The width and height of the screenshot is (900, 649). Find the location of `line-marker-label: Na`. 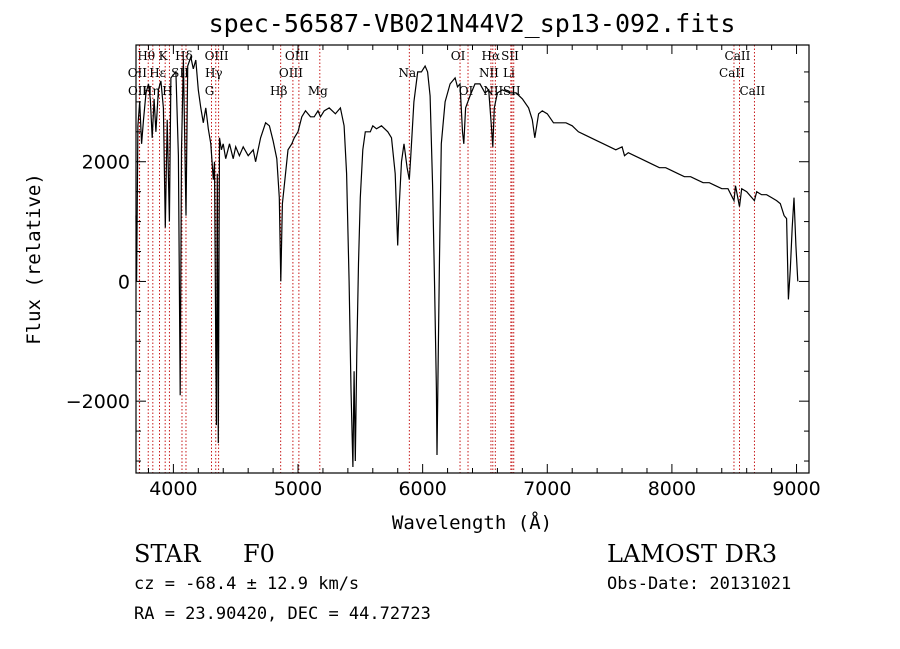

line-marker-label: Na is located at coordinates (407, 73).